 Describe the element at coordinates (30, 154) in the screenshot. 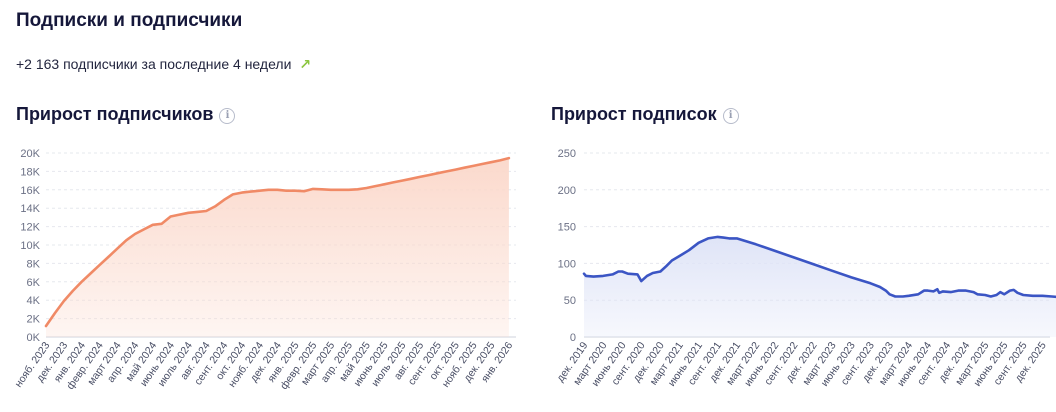

I see `y-tick-label: 20K` at that location.